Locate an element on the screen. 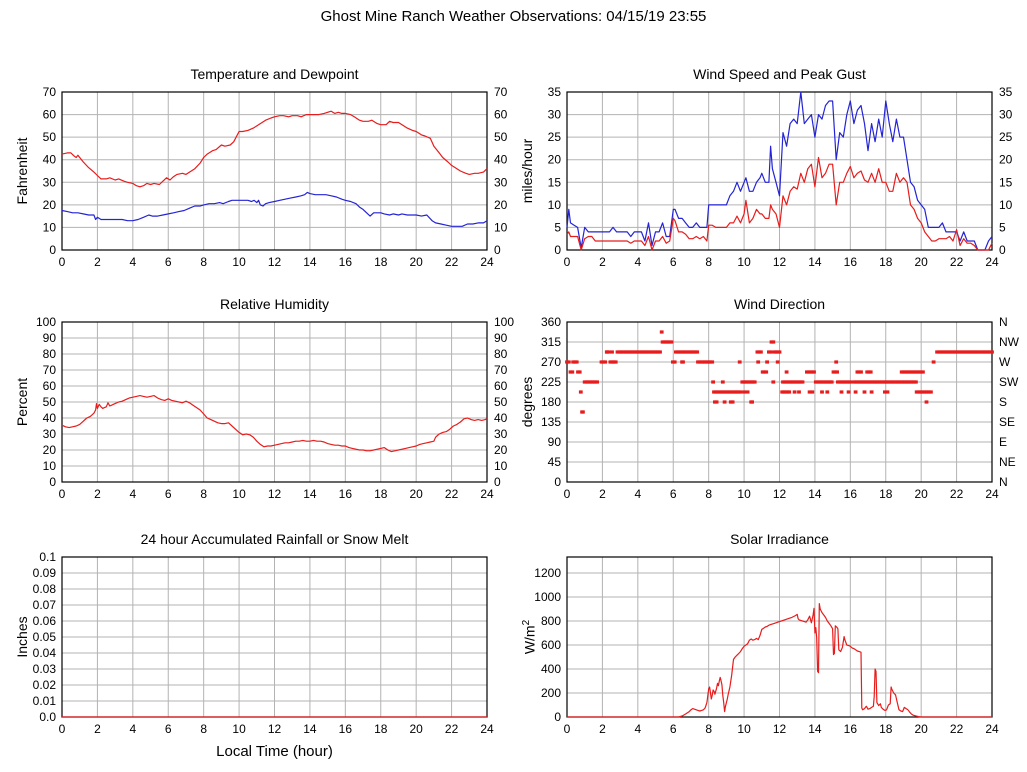 The height and width of the screenshot is (772, 1027). y-tick-label: 0.05 is located at coordinates (45, 637).